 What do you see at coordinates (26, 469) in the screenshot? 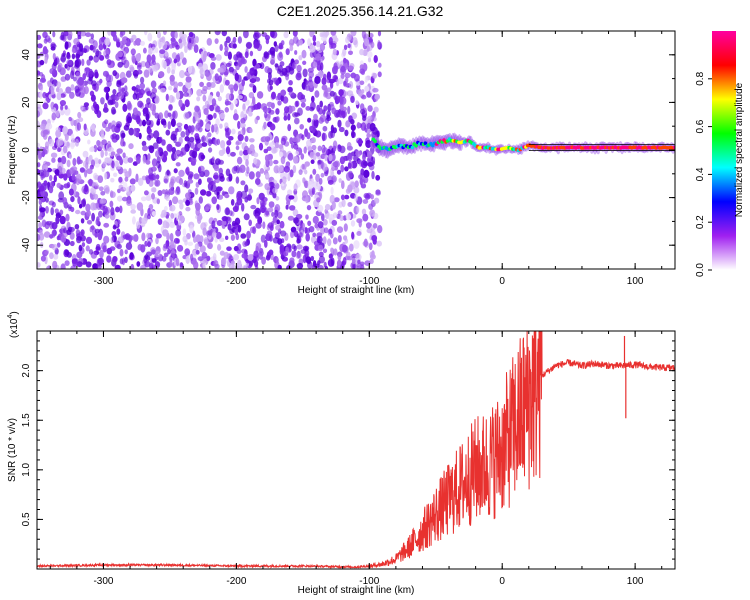
I see `snr-y-tick-label: 1.0` at bounding box center [26, 469].